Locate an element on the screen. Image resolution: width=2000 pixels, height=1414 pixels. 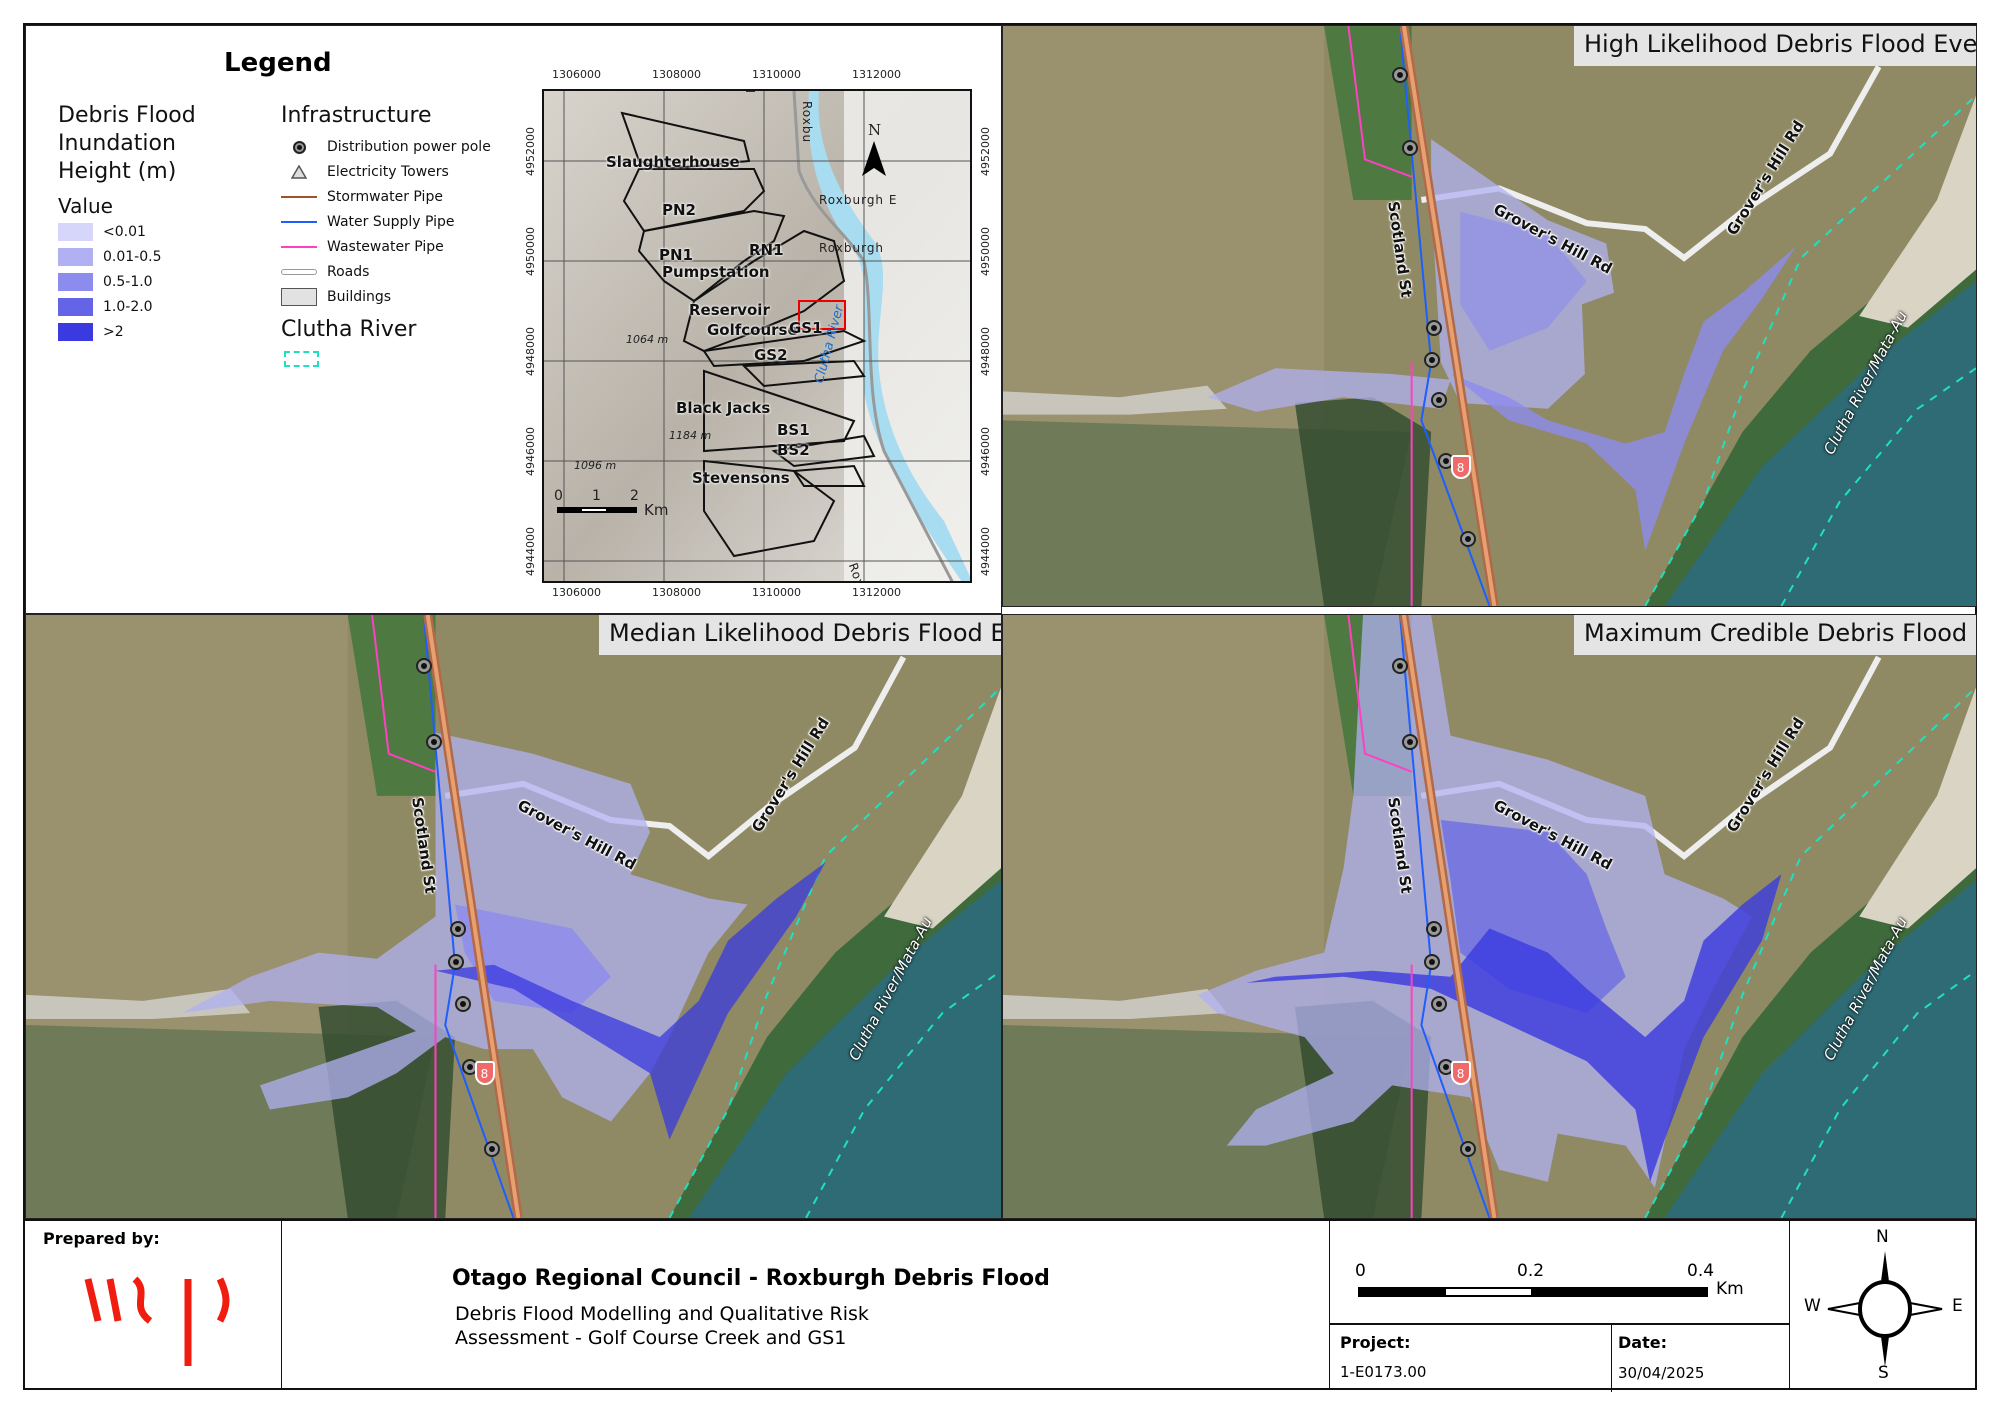
place-label: Roxbu is located at coordinates (807, 122).